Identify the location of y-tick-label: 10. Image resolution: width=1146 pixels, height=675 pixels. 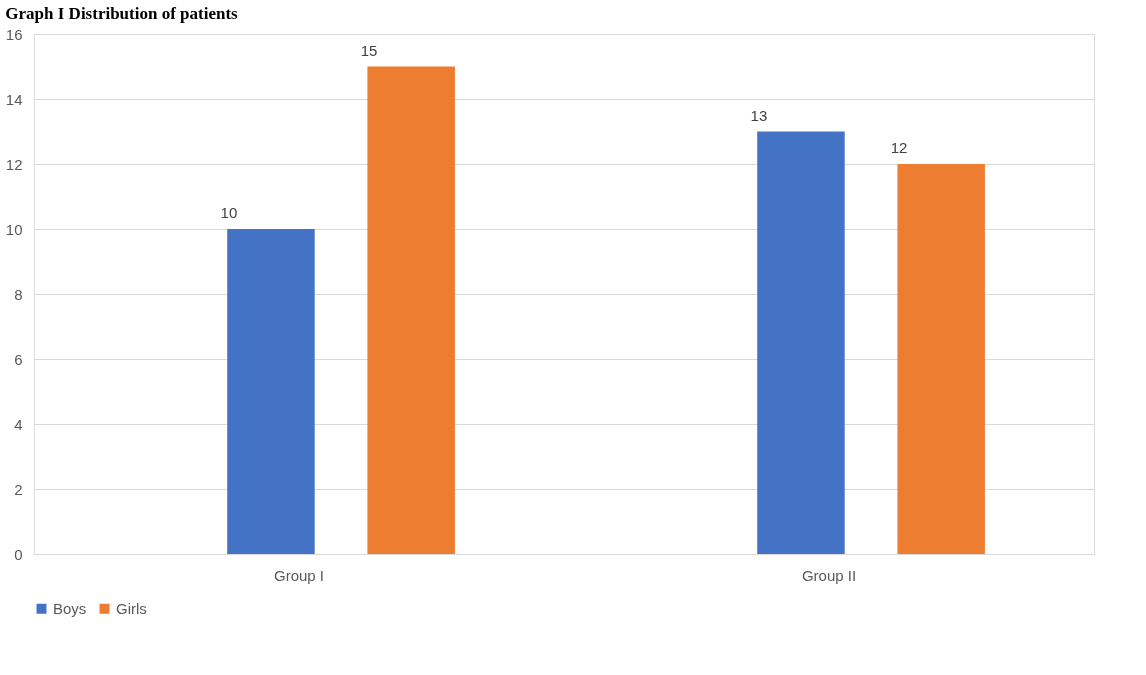
(14, 229).